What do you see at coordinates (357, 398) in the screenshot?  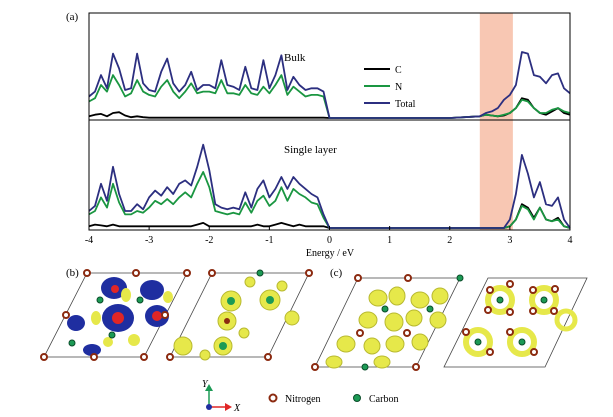 I see `carbon-marker` at bounding box center [357, 398].